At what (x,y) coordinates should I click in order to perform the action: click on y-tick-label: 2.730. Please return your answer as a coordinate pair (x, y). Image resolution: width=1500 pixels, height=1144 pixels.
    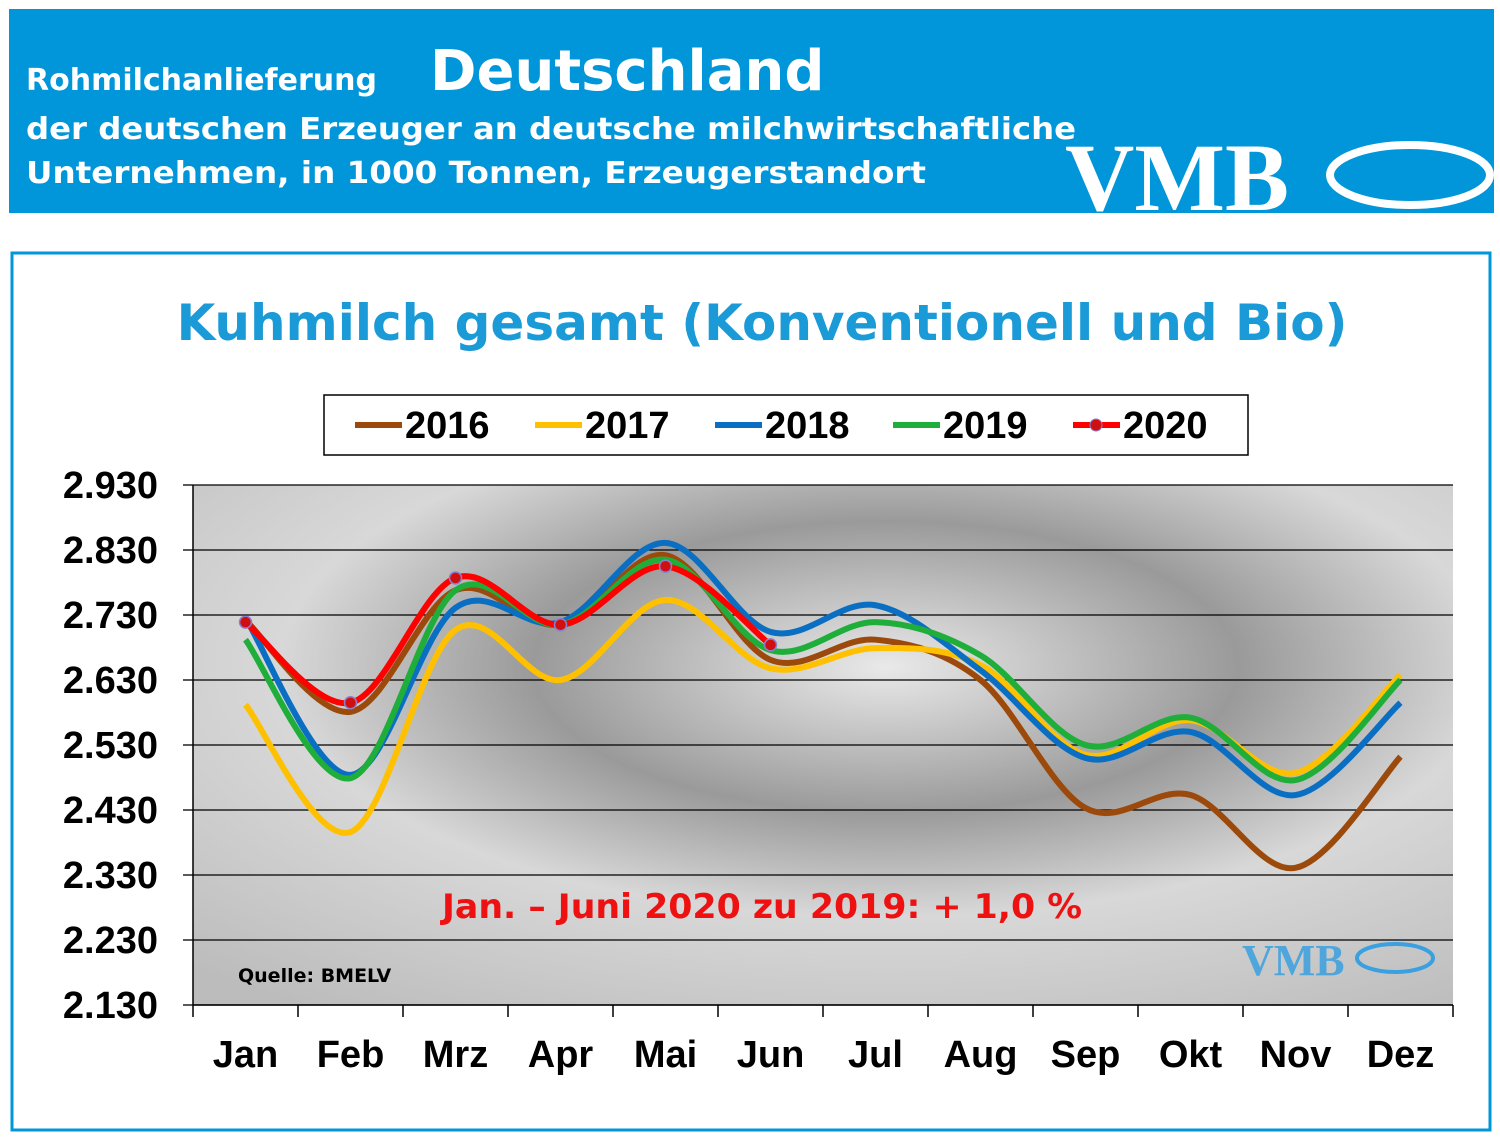
    Looking at the image, I should click on (110, 616).